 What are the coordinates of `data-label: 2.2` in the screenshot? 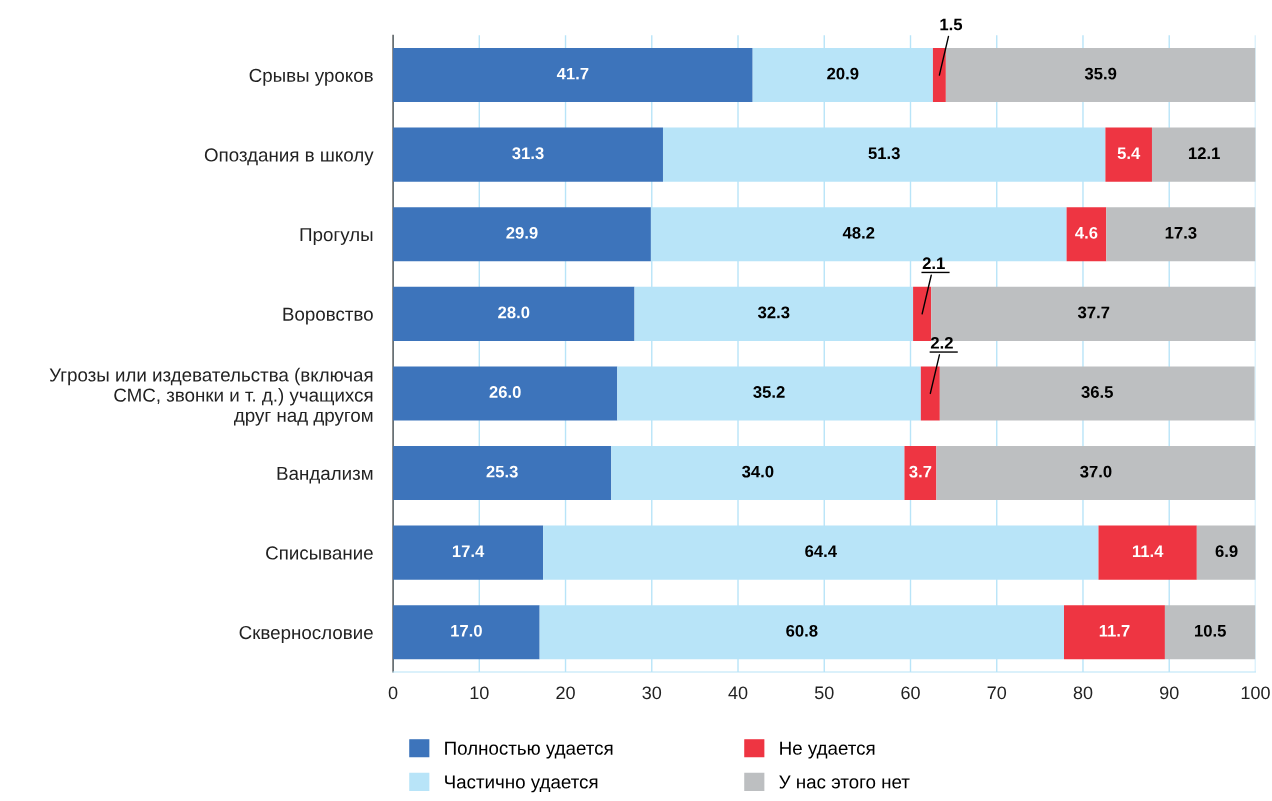 It's located at (941, 342).